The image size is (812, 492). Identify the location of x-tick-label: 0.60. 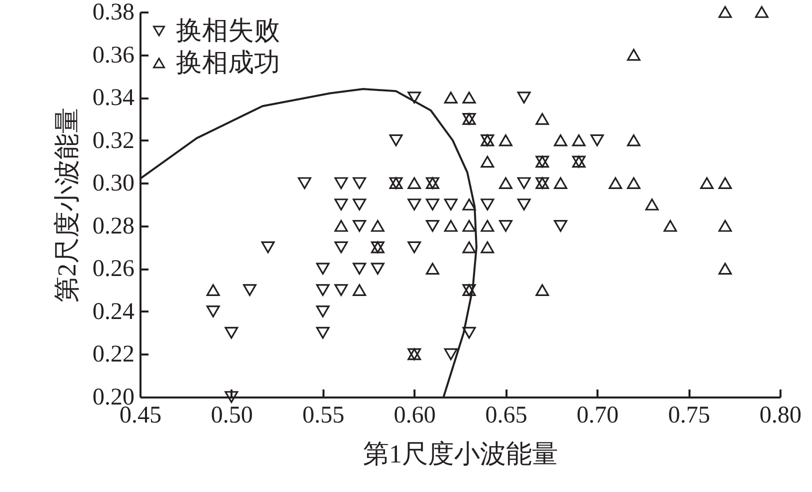
(415, 415).